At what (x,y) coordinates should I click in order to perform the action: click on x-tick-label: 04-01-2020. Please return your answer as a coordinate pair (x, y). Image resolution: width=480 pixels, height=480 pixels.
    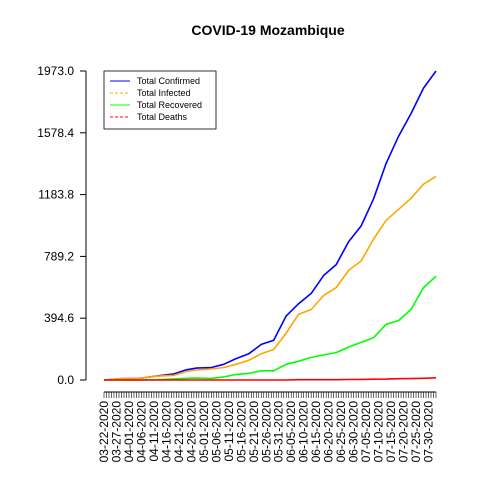
    Looking at the image, I should click on (129, 432).